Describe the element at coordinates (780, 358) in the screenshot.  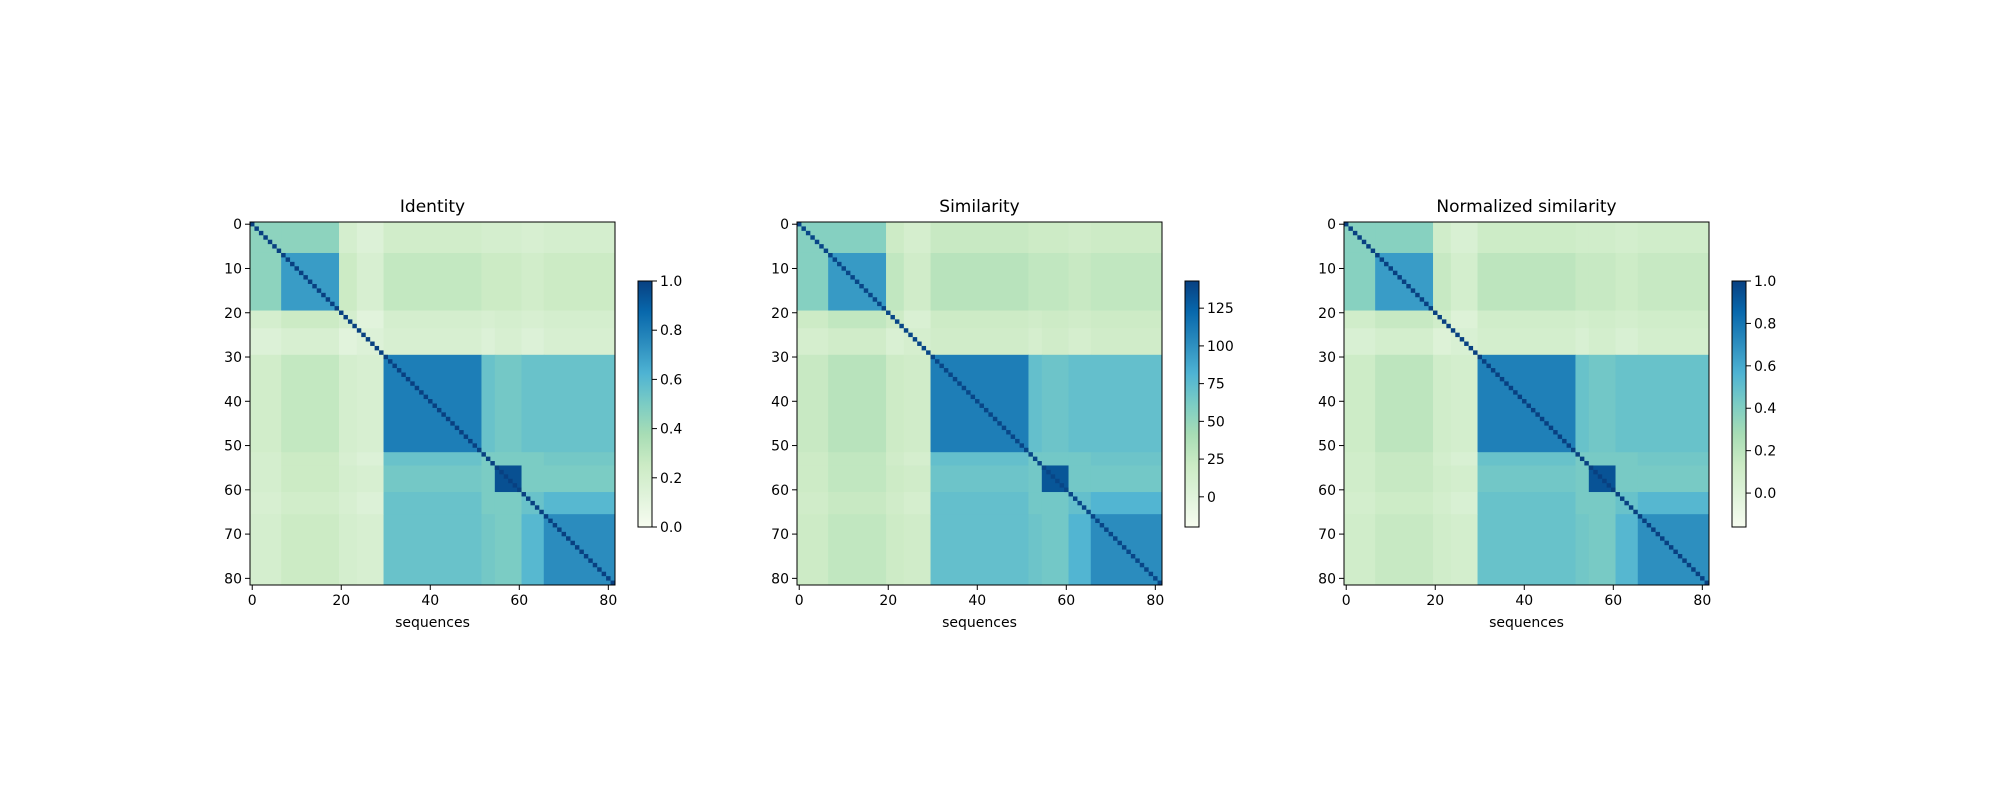
I see `y-tick-label: 30` at that location.